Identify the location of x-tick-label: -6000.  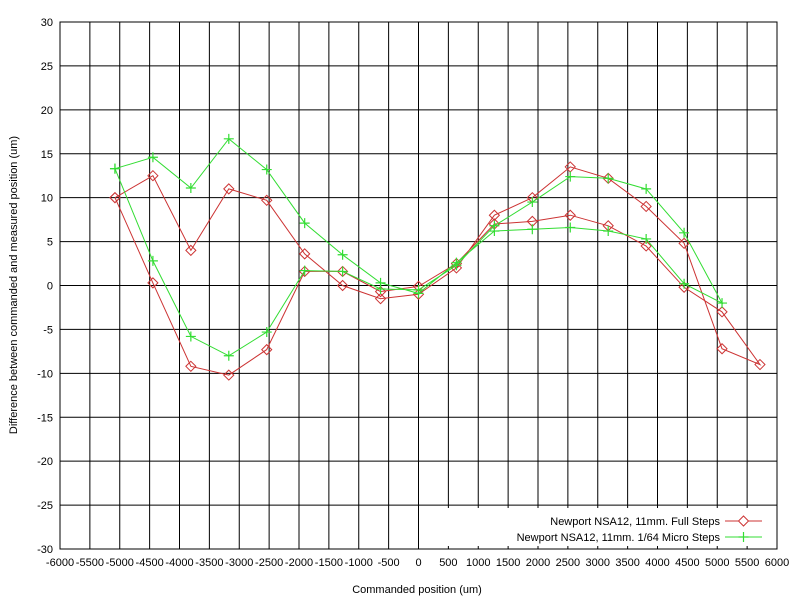
(60, 563).